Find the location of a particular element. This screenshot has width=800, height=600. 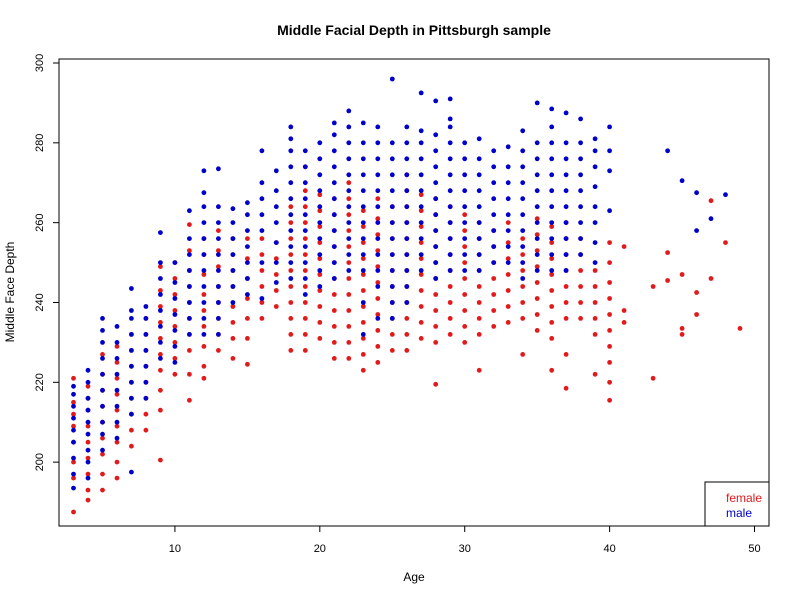

x-tick-label: 40 is located at coordinates (609, 549).